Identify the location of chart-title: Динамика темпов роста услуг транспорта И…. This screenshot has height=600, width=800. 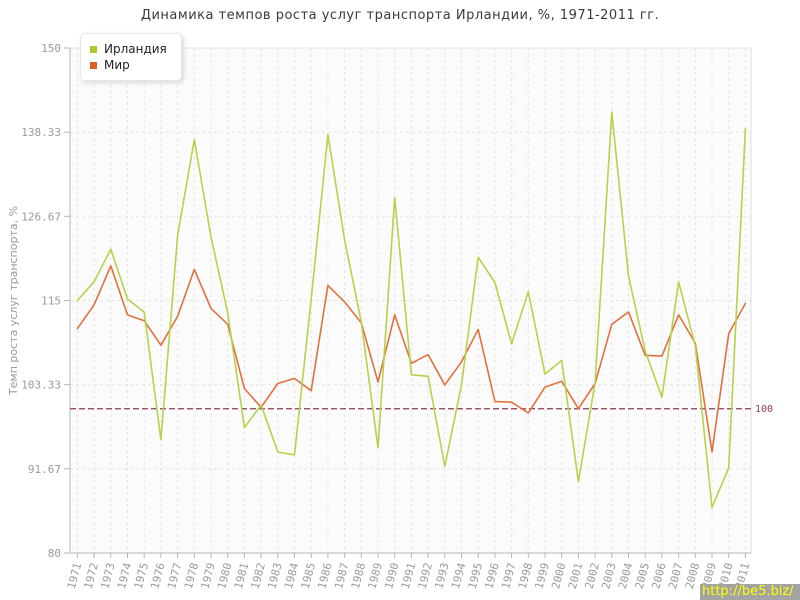
(400, 15).